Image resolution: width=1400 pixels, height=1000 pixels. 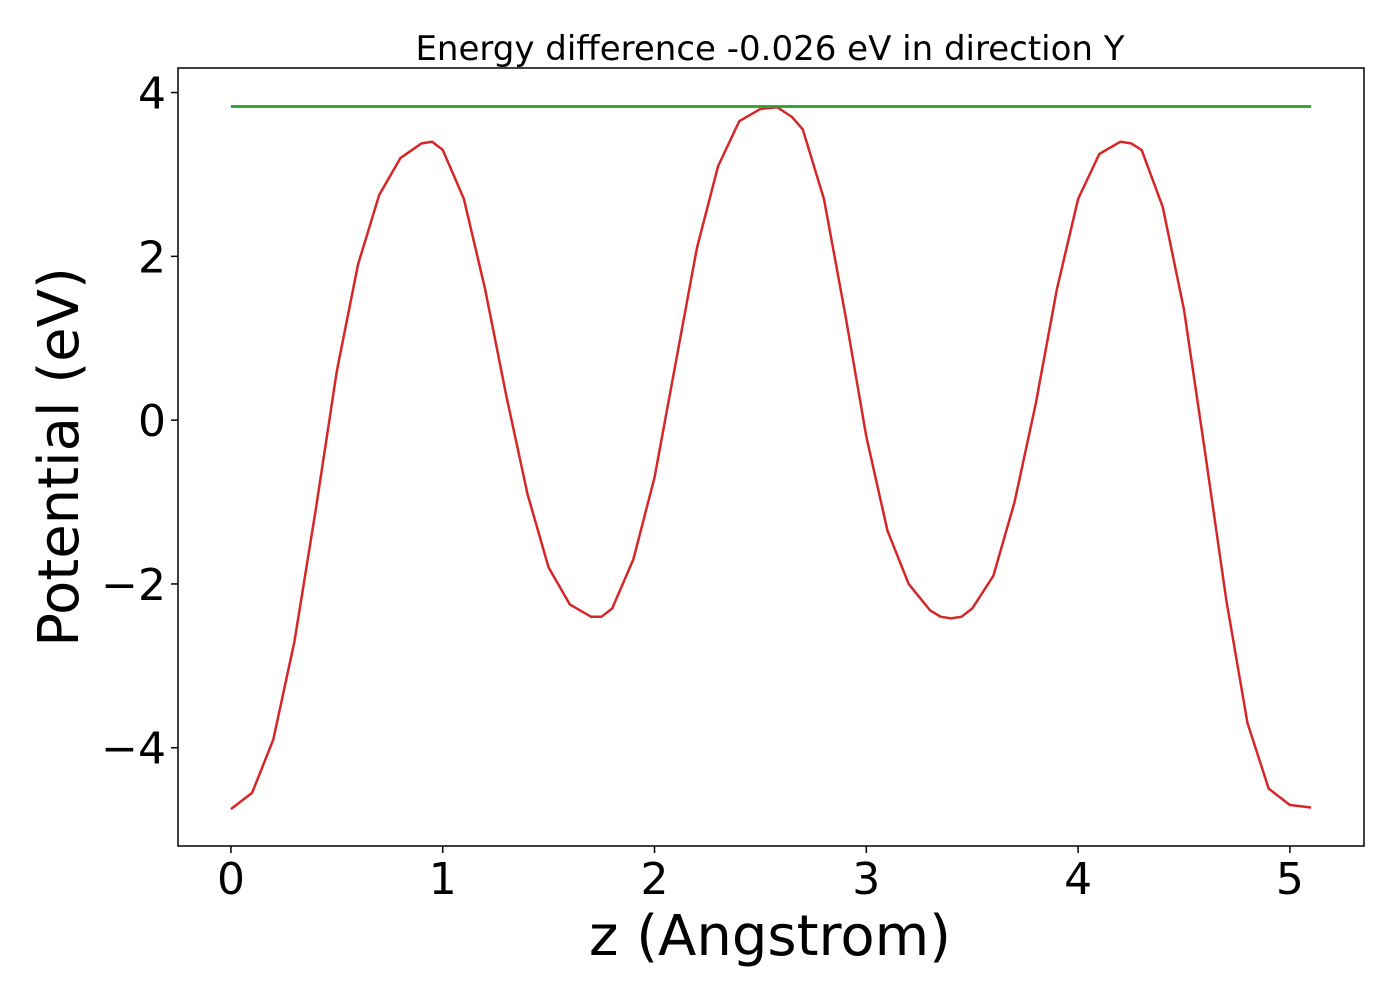 I want to click on x-tick-label: 2, so click(x=655, y=879).